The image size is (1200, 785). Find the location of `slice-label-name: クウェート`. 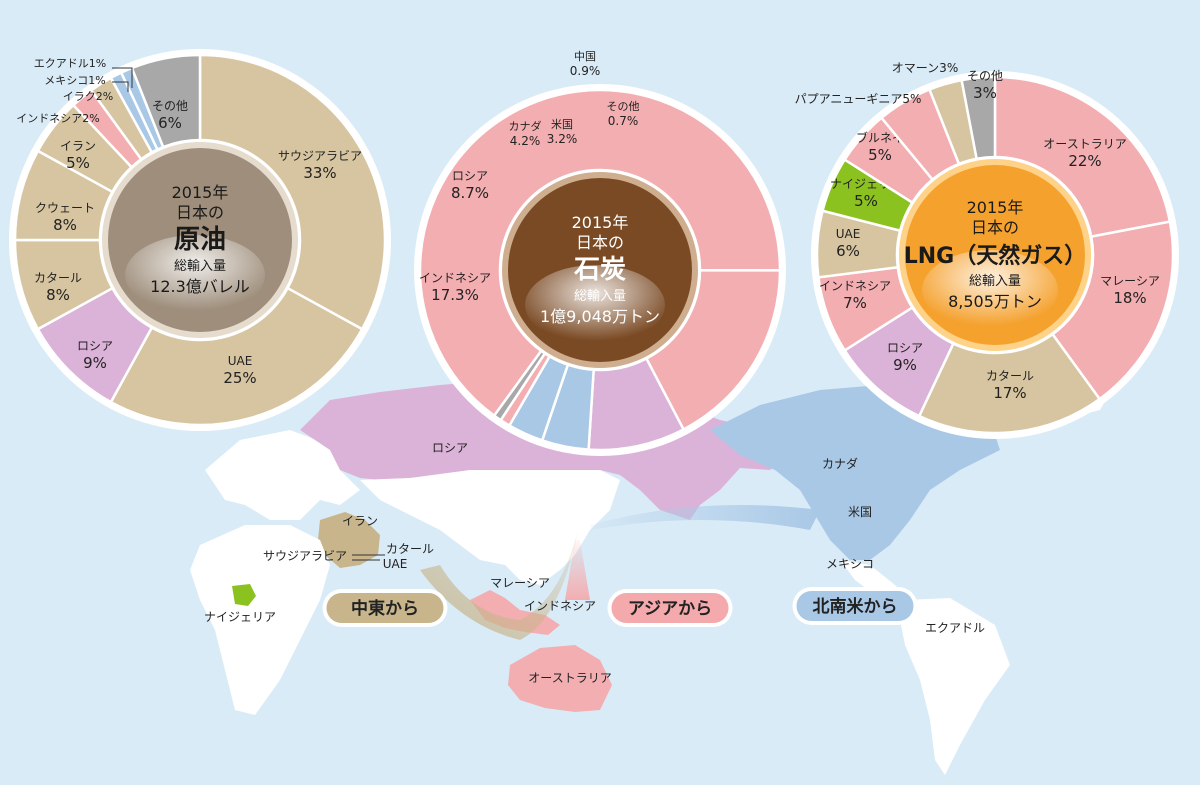

slice-label-name: クウェート is located at coordinates (65, 208).